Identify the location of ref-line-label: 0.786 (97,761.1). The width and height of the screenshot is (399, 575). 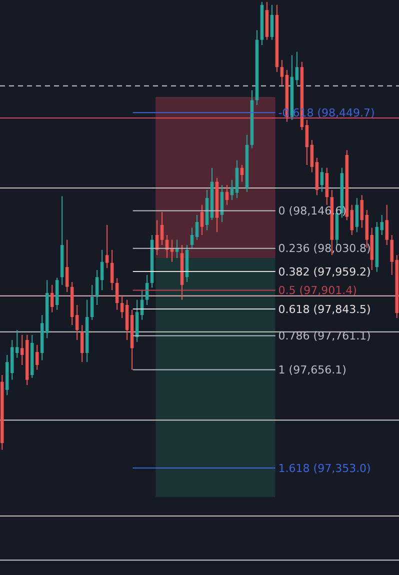
(324, 336).